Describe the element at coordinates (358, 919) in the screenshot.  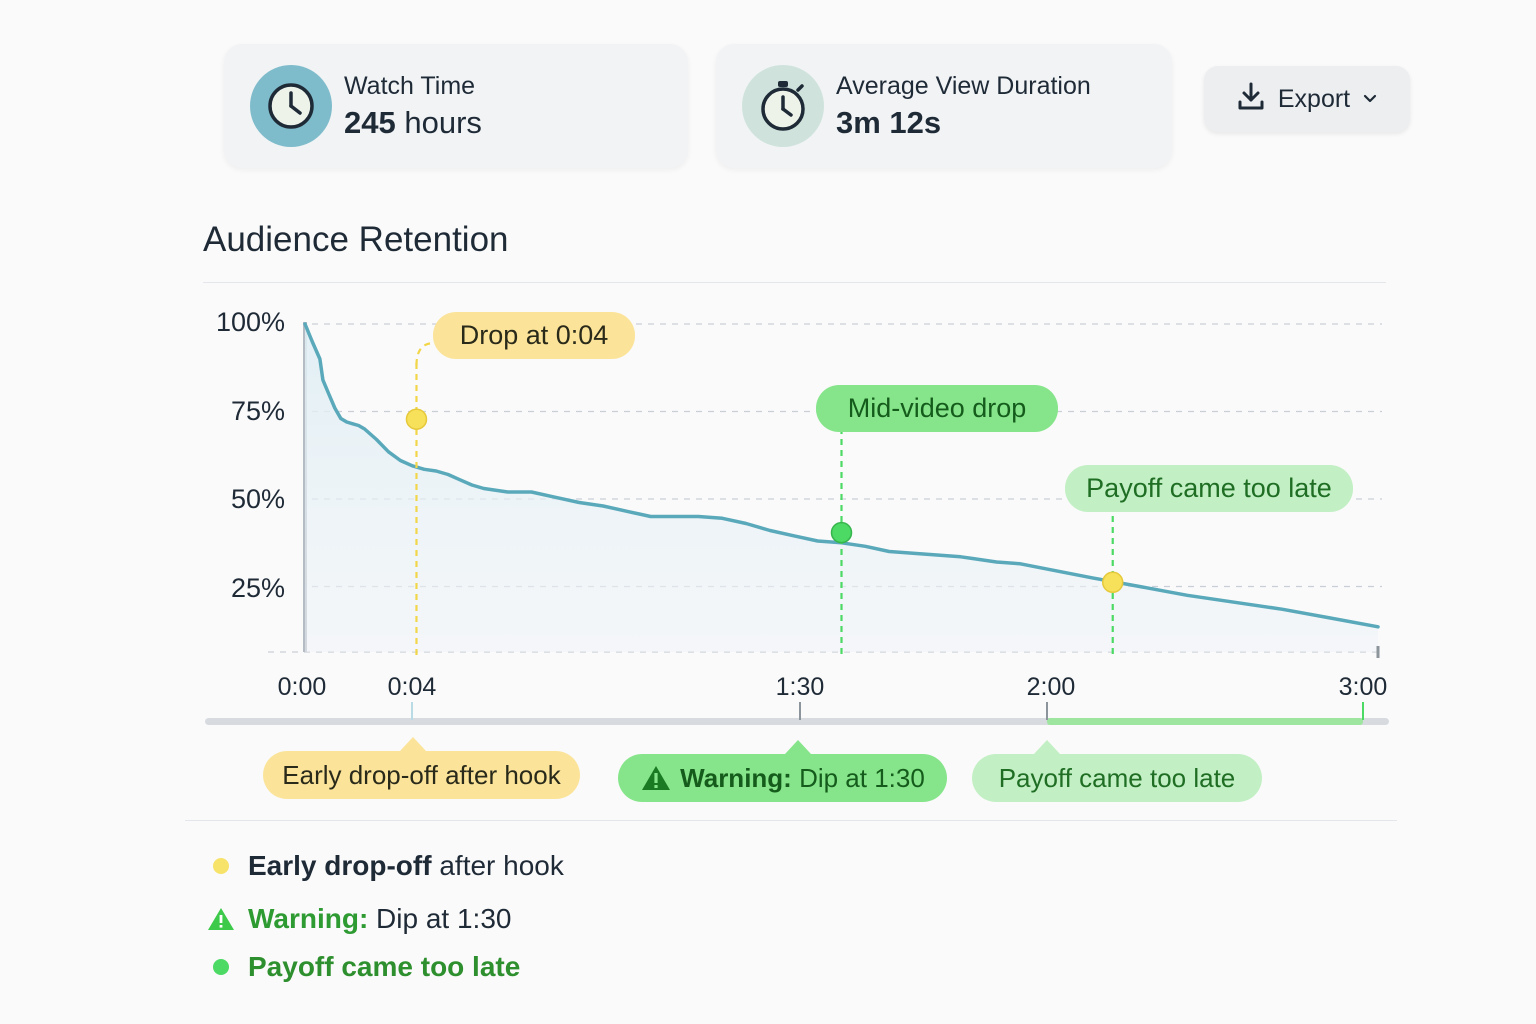
I see `legend-item-warning: Warning: Dip at 1:30` at that location.